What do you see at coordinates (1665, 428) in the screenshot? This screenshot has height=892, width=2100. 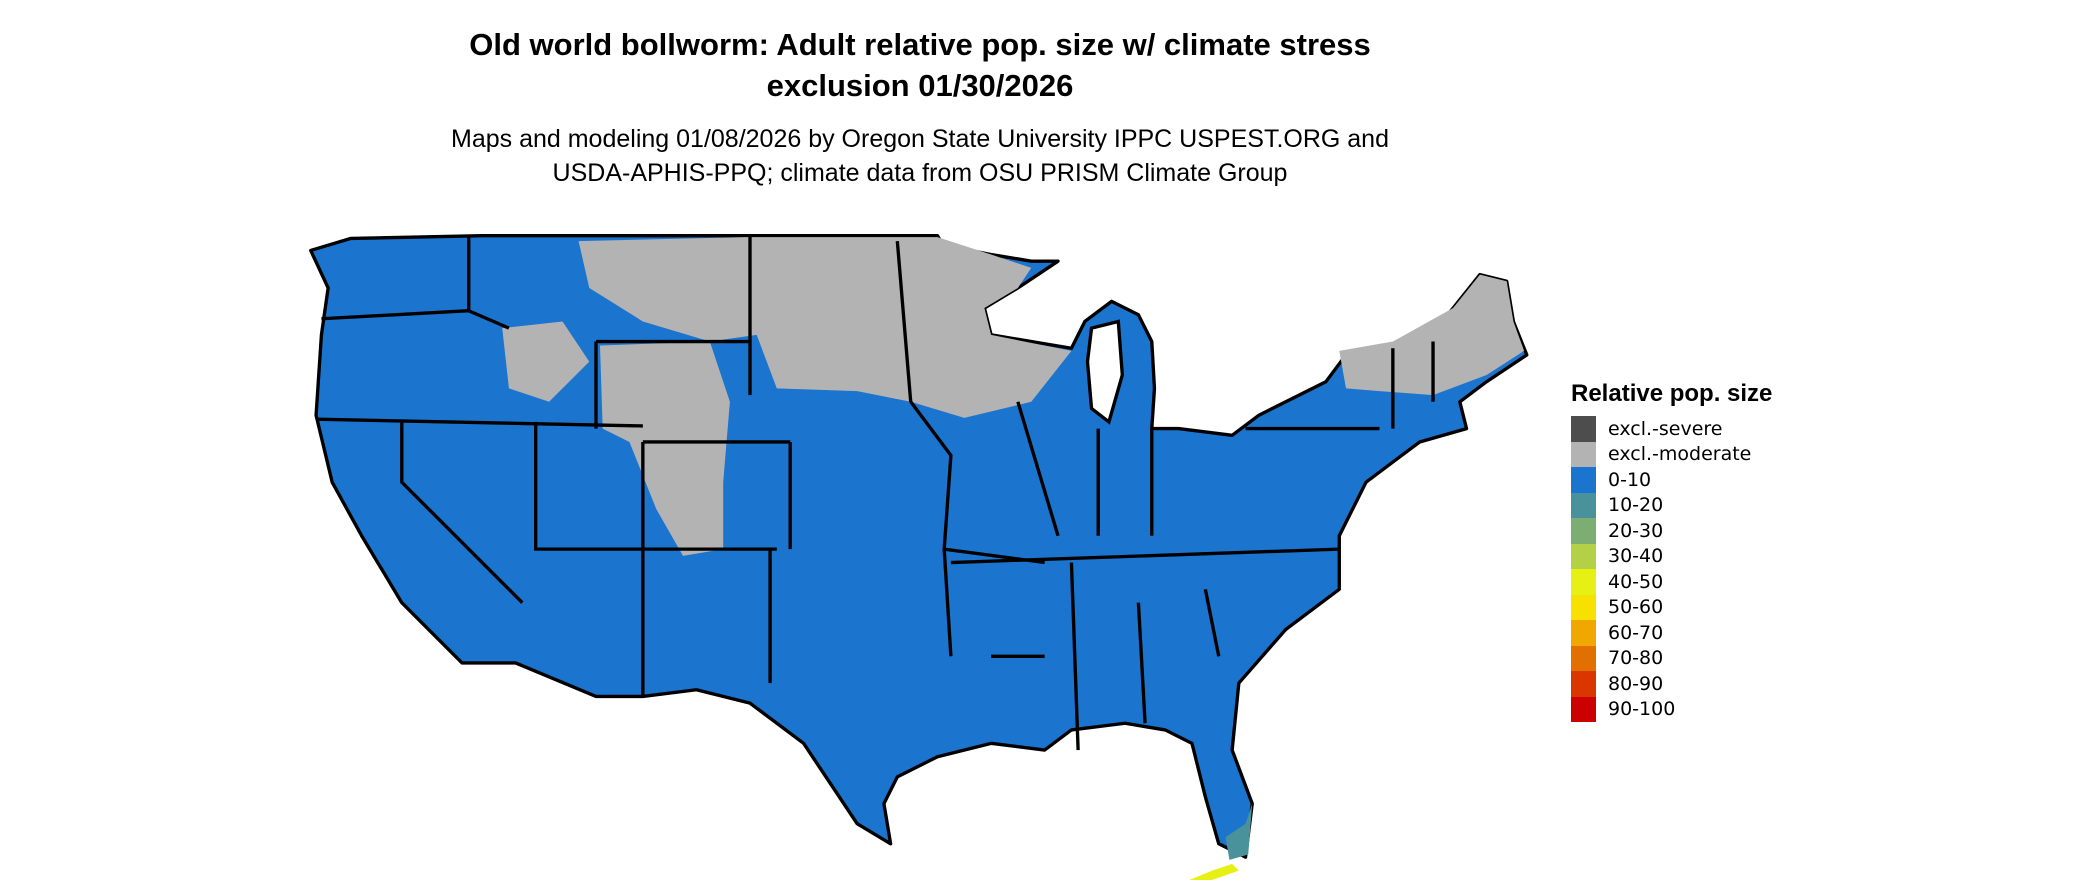 I see `legend-label: excl.-severe` at bounding box center [1665, 428].